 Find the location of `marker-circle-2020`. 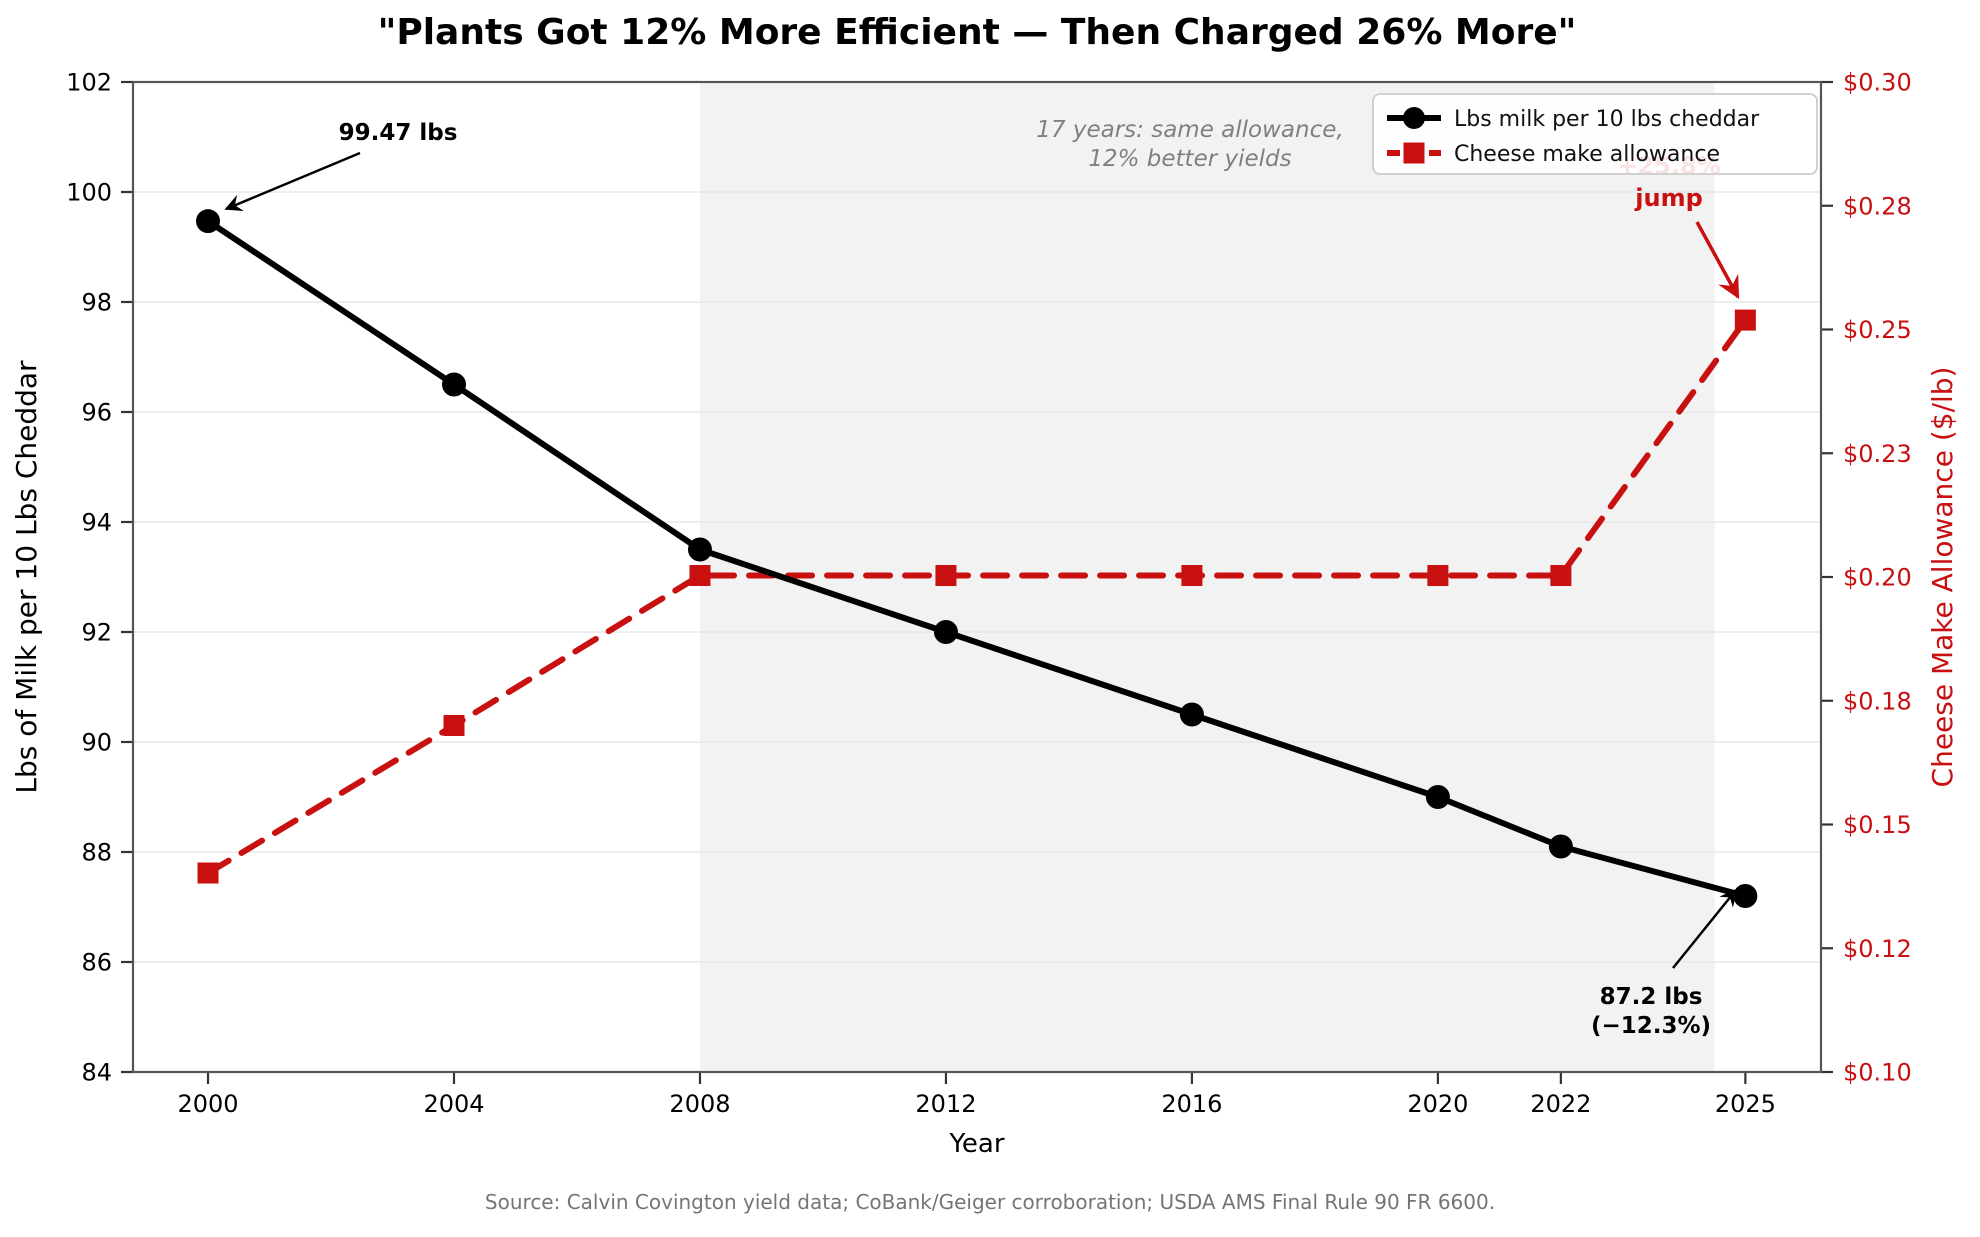

marker-circle-2020 is located at coordinates (1437, 797).